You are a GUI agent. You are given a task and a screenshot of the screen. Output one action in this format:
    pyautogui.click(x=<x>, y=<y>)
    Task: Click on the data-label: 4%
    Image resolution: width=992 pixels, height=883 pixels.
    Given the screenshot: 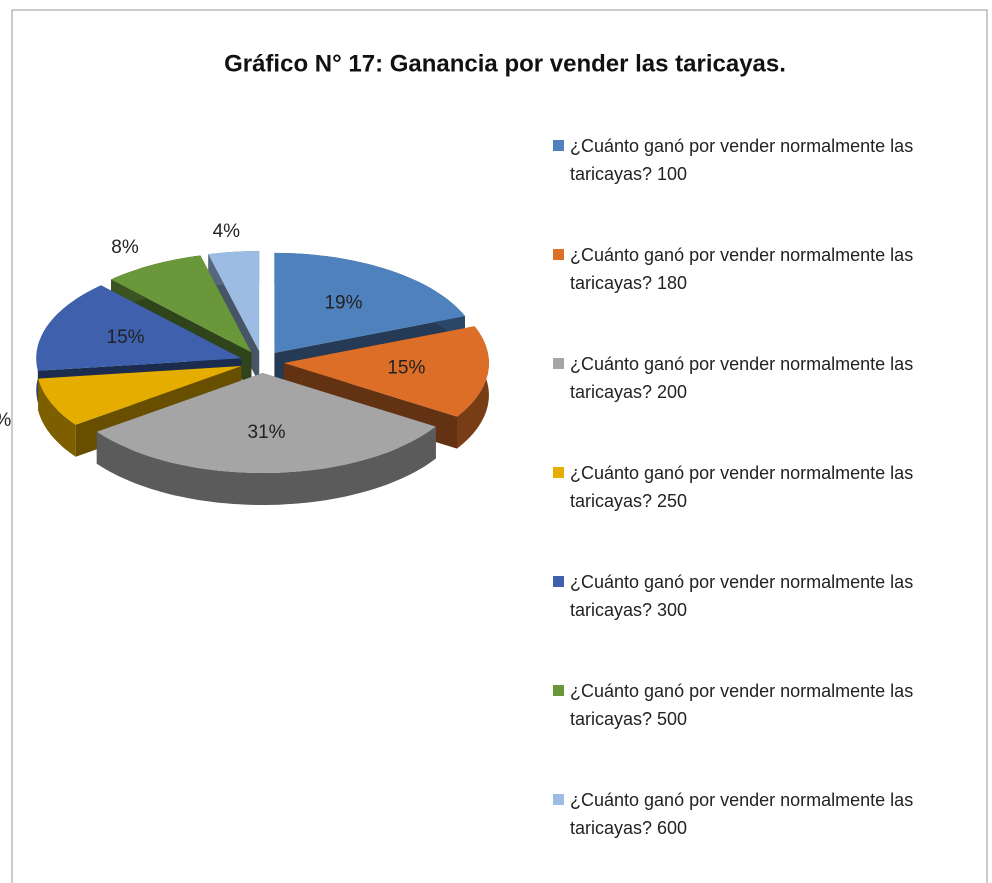 What is the action you would take?
    pyautogui.click(x=227, y=231)
    